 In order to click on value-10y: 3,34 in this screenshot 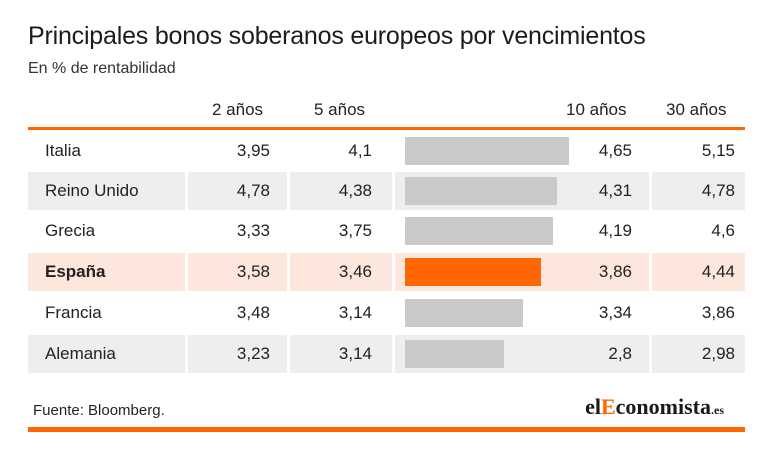, I will do `click(615, 312)`.